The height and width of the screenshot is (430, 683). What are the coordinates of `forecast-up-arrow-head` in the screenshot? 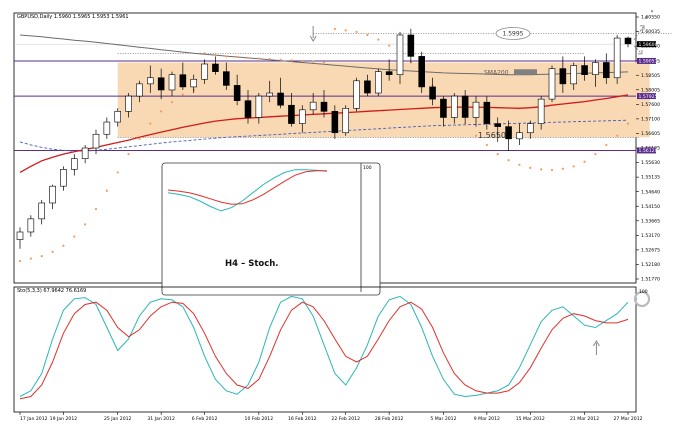 It's located at (642, 27).